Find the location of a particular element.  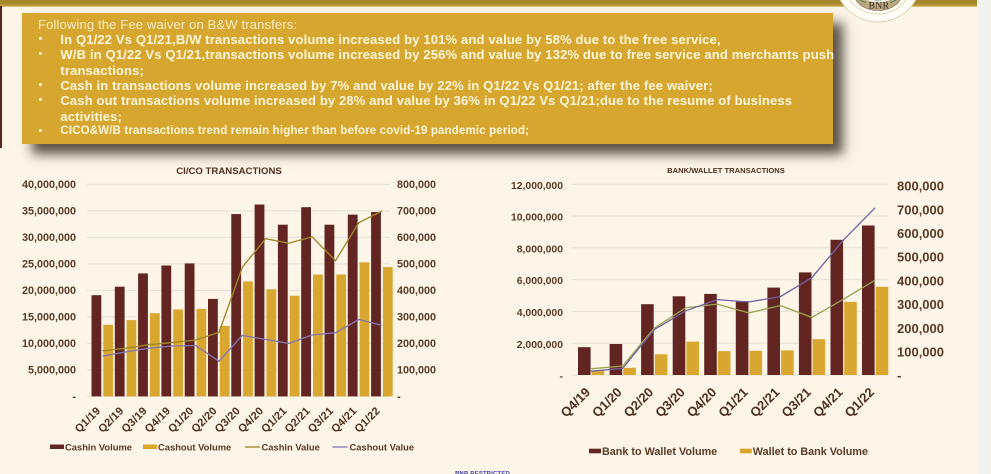

svg-text: Cashout Value is located at coordinates (382, 447).